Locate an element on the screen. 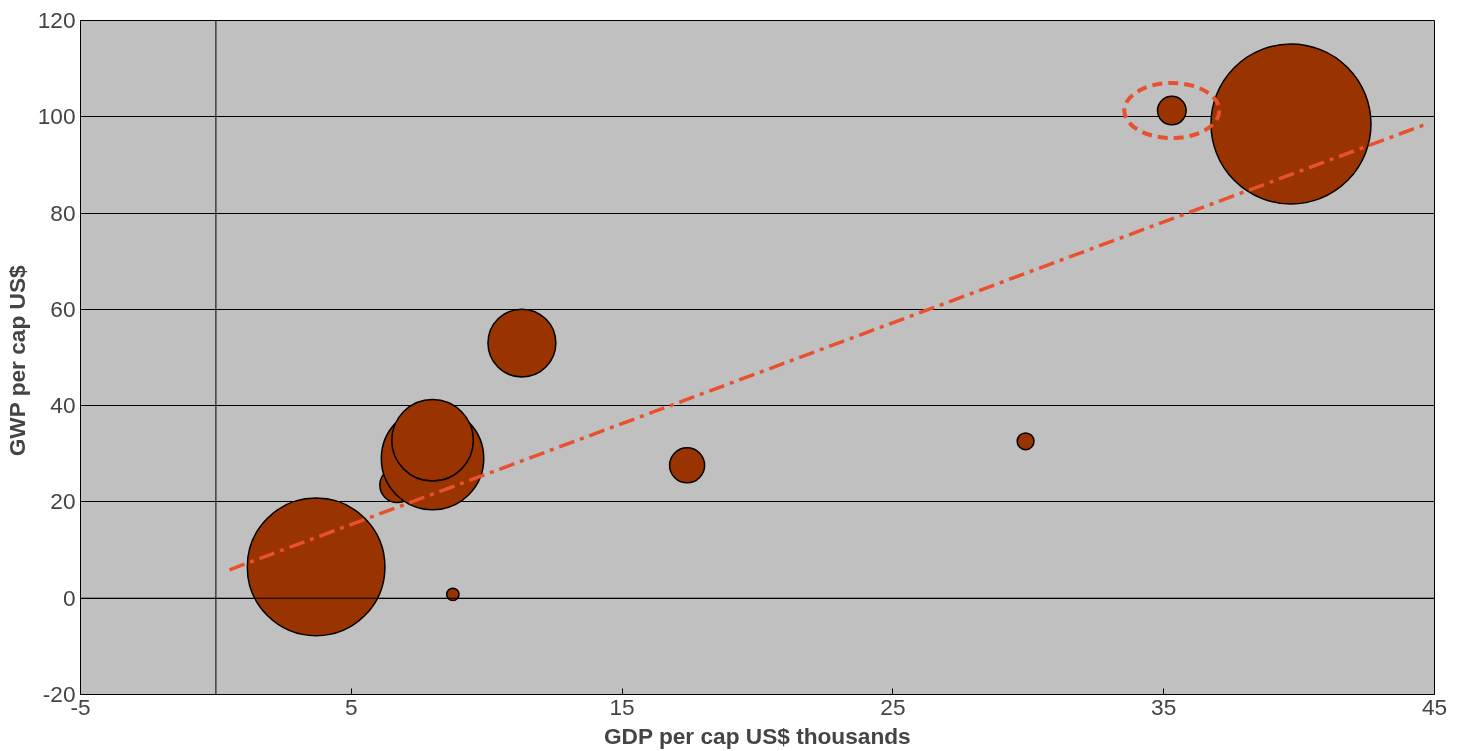 This screenshot has width=1464, height=751. x-tick-label: 45 is located at coordinates (1434, 706).